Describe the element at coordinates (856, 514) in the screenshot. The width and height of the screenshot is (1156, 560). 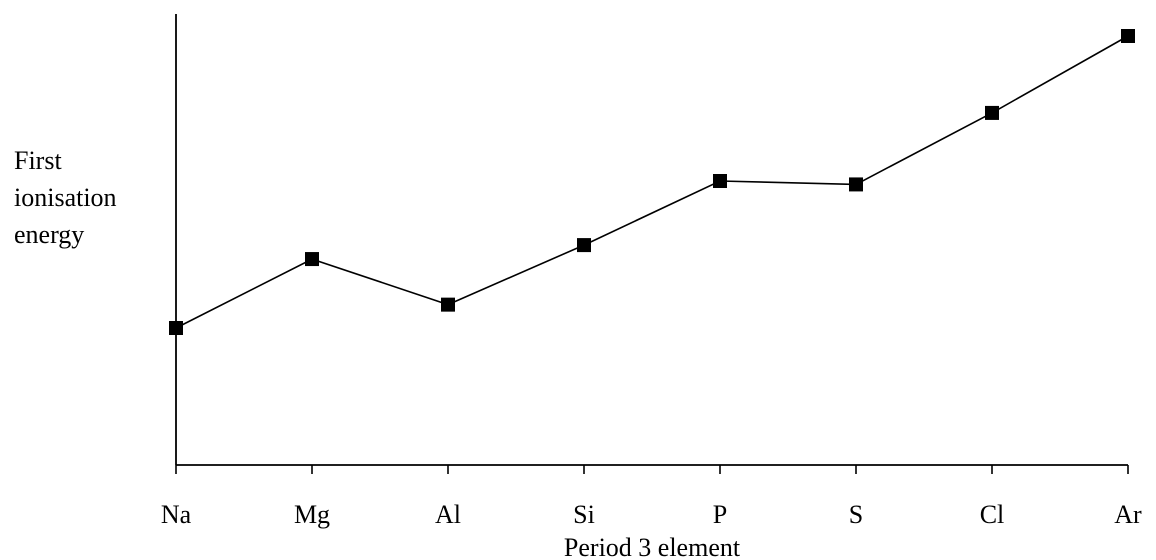
I see `x-tick-label: S` at that location.